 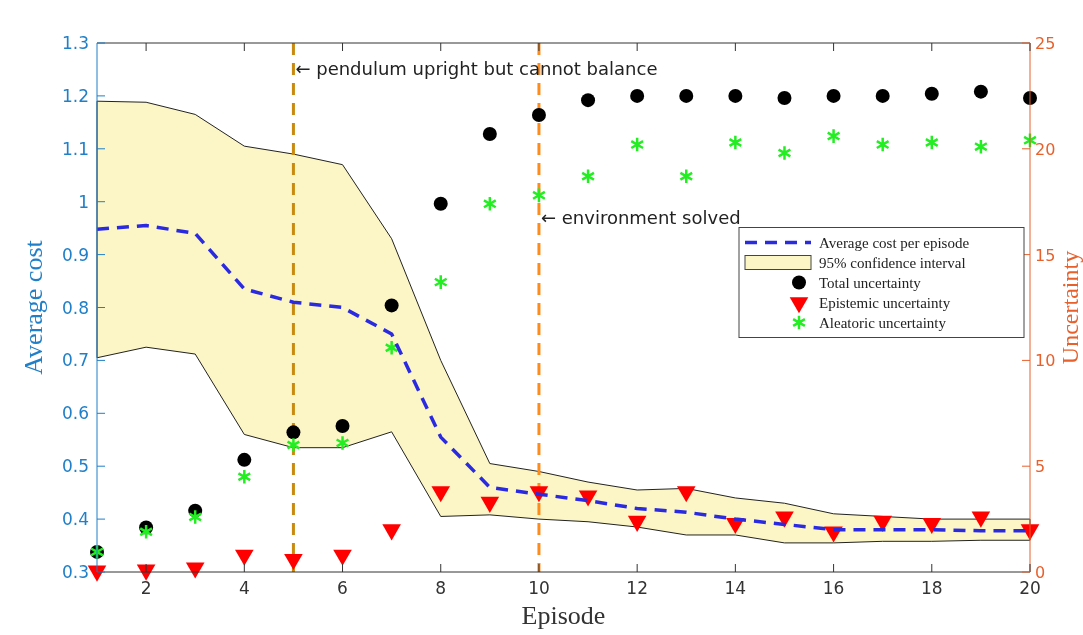 I want to click on y-tick-label: 0.4, so click(x=75, y=519).